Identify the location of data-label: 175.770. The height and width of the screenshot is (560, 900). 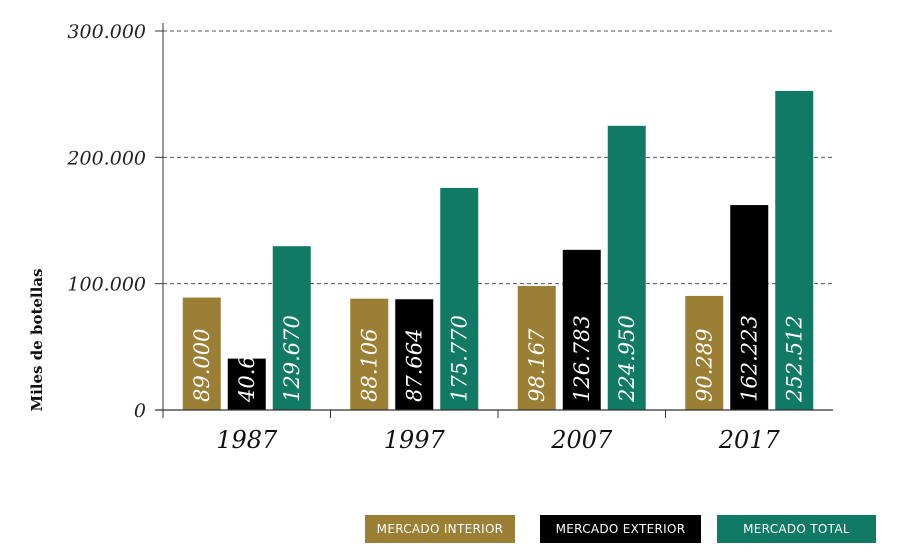
(459, 358).